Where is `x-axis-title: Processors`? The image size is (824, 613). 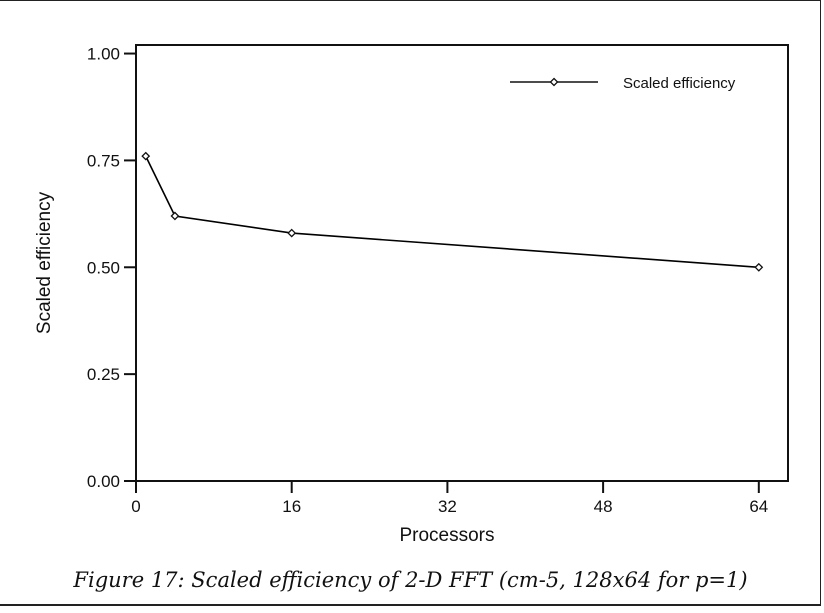
x-axis-title: Processors is located at coordinates (446, 535).